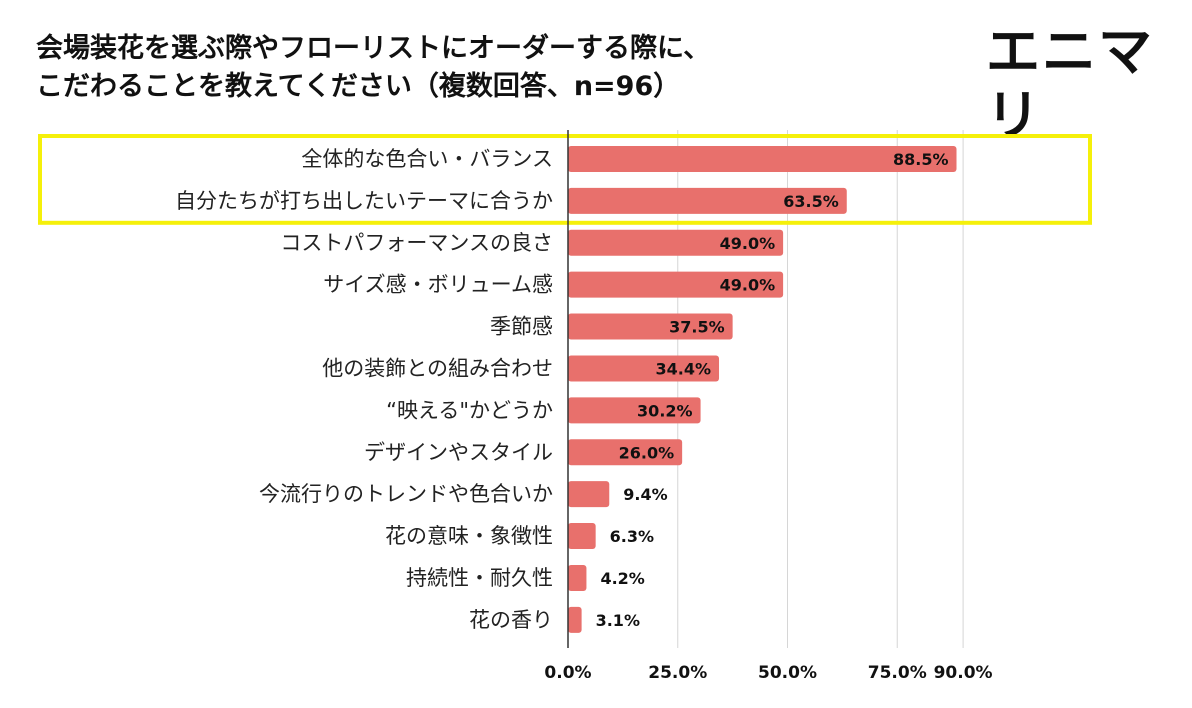 The height and width of the screenshot is (708, 1192). Describe the element at coordinates (697, 327) in the screenshot. I see `value-label-4: 37.5%` at that location.